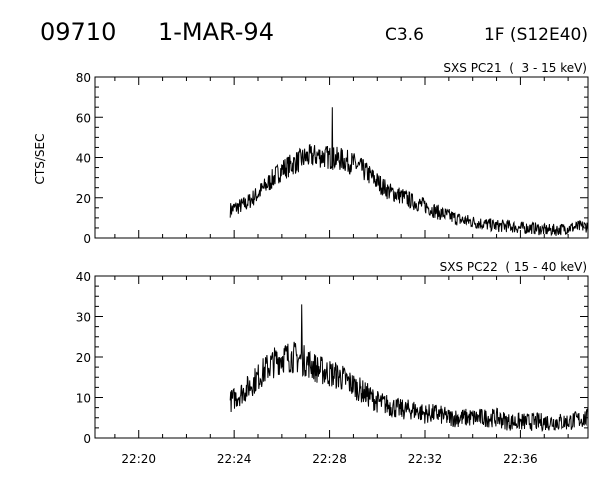 Image resolution: width=600 pixels, height=480 pixels. Describe the element at coordinates (40, 159) in the screenshot. I see `y-axis-label: CTS/SEC` at that location.